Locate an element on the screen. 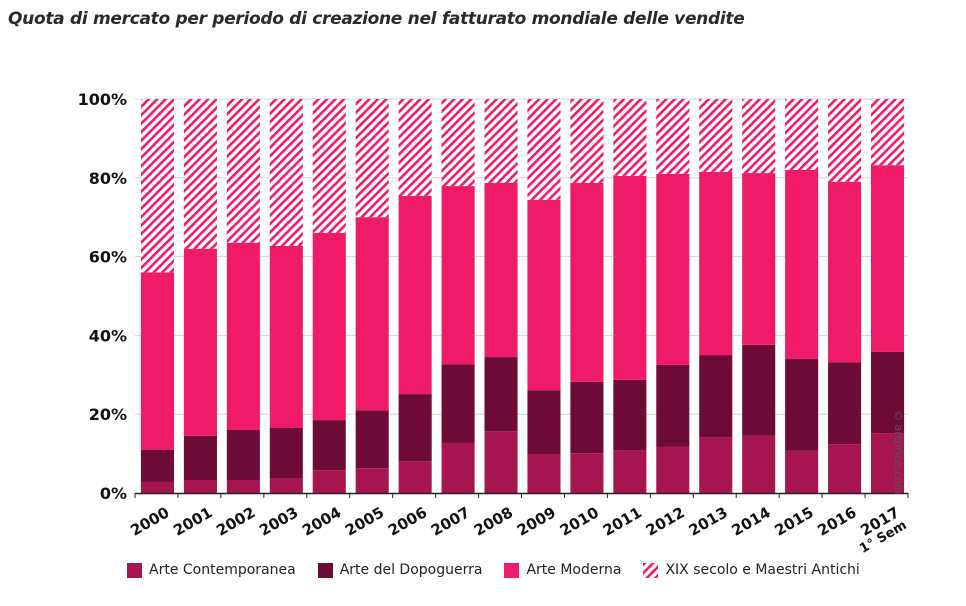 The width and height of the screenshot is (966, 606). x-tick-label: 2015 is located at coordinates (793, 521).